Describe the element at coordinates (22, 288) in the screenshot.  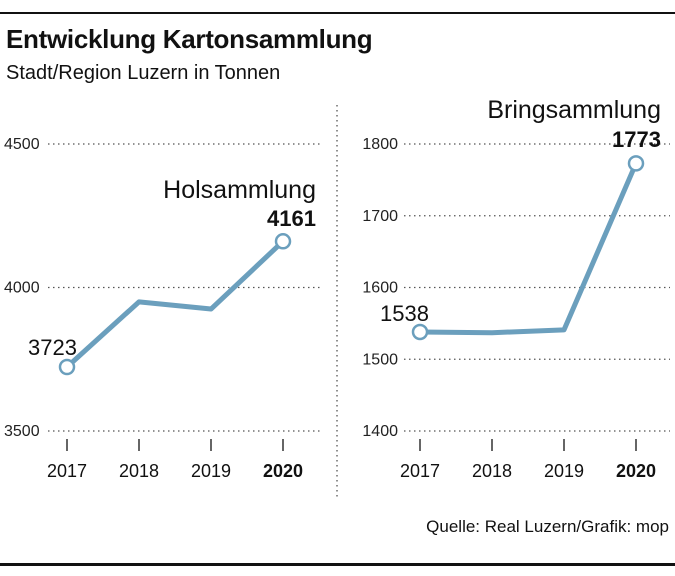
I see `y-tick-label: 4000` at that location.